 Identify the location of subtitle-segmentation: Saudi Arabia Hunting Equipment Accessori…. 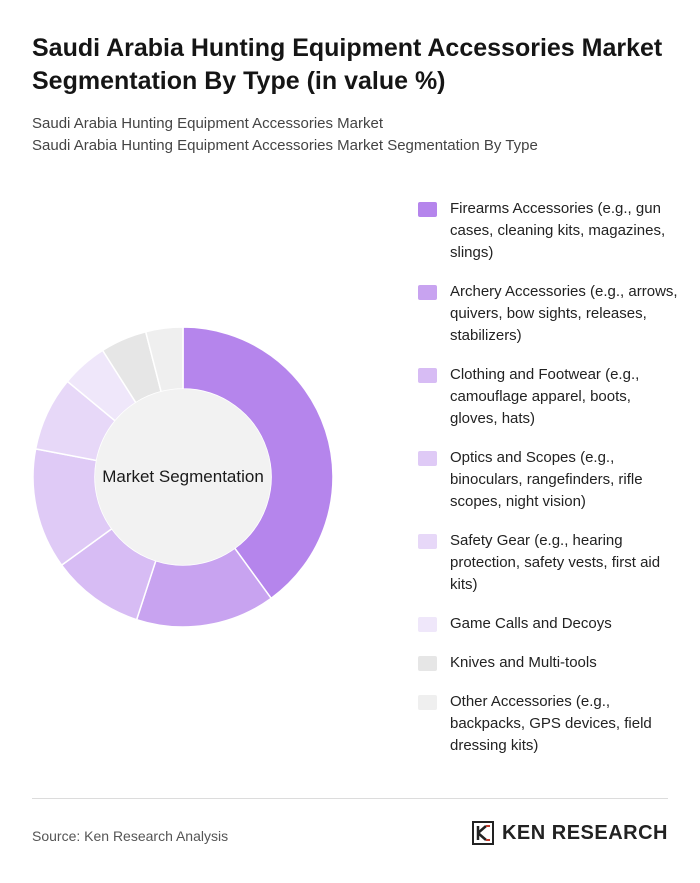
(285, 145).